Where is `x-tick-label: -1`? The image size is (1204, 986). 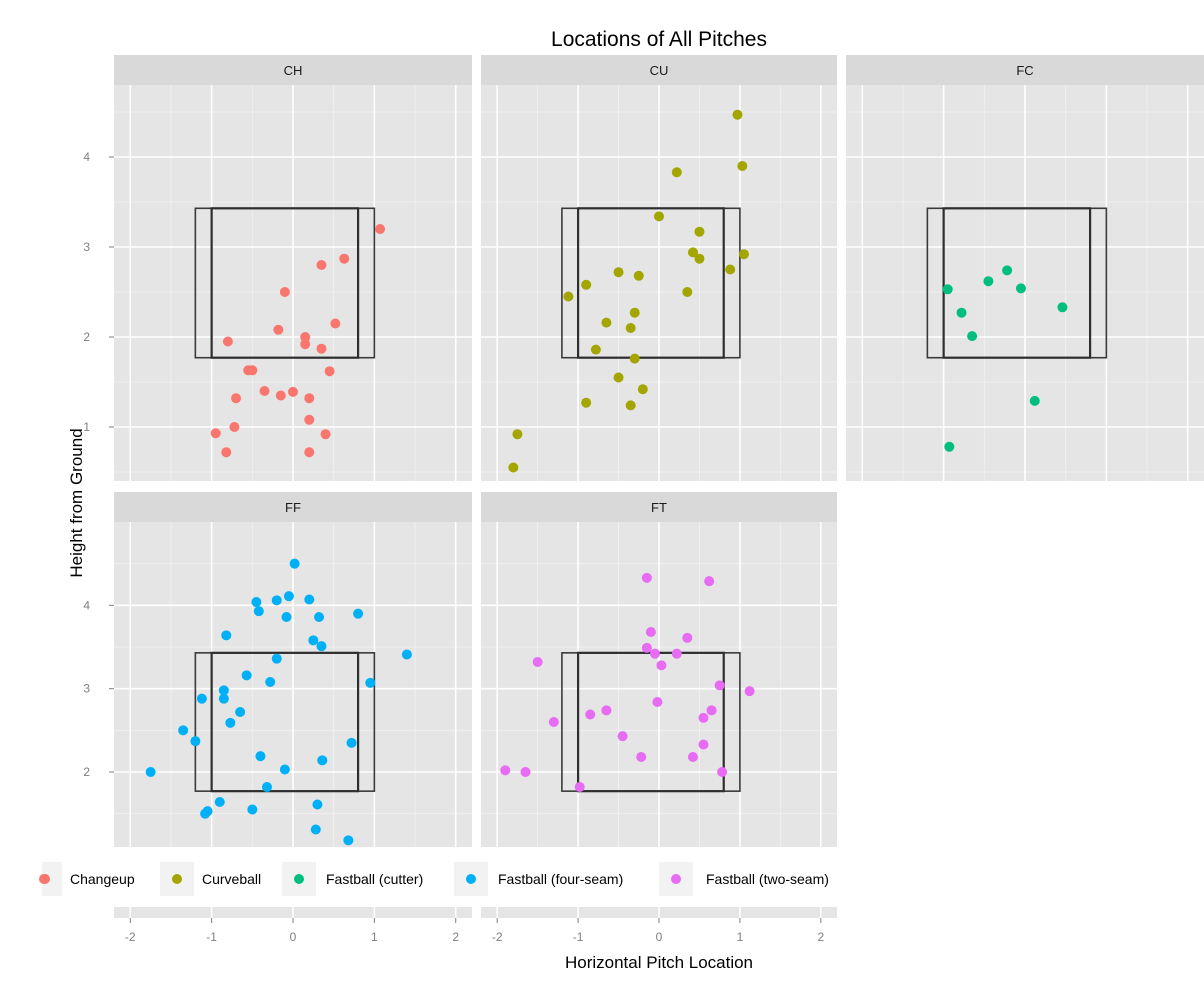 x-tick-label: -1 is located at coordinates (211, 937).